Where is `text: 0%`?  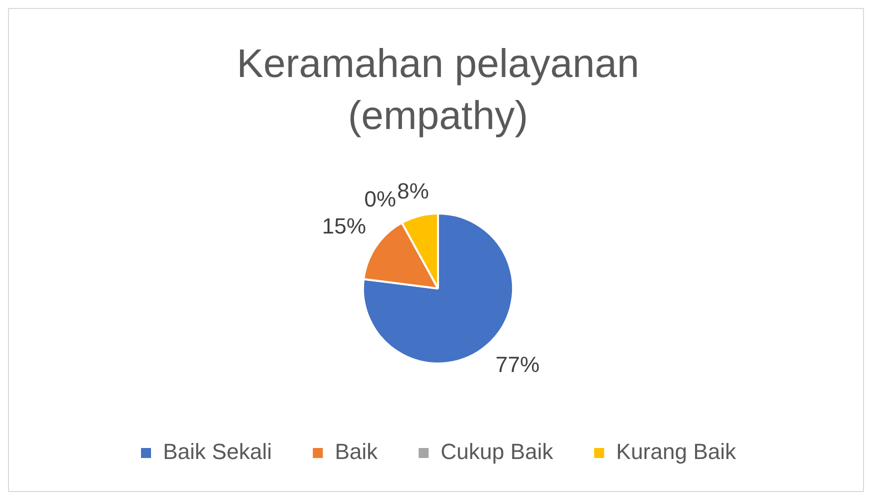
text: 0% is located at coordinates (380, 199).